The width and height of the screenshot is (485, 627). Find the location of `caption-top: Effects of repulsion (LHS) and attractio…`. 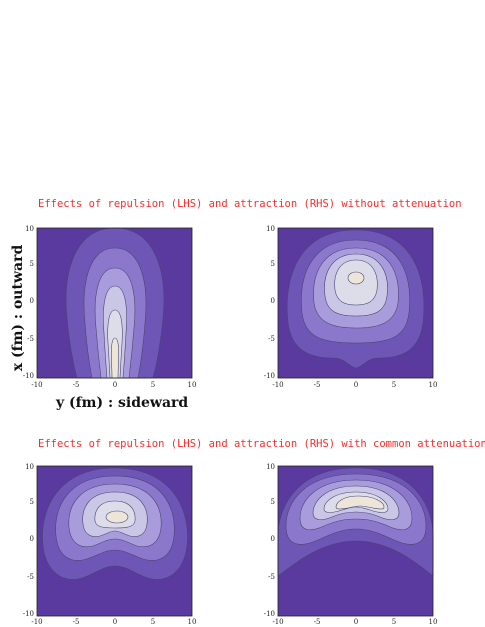

caption-top: Effects of repulsion (LHS) and attractio… is located at coordinates (250, 204).